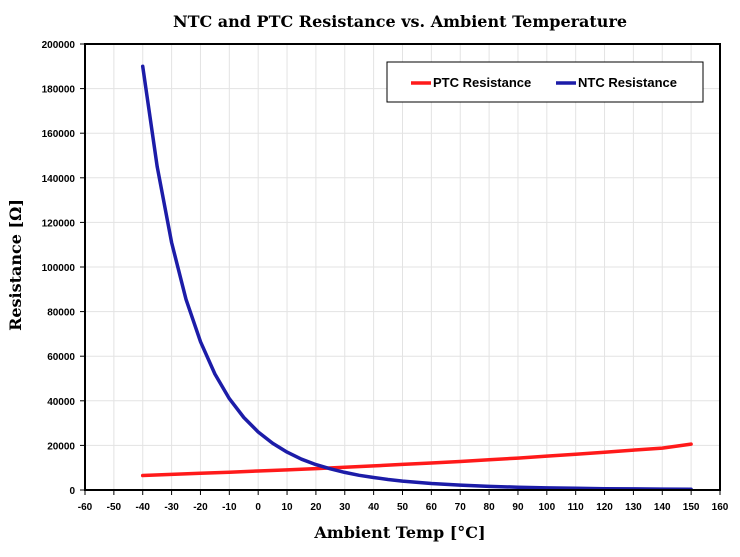  I want to click on y-tick-label: 140000, so click(59, 179).